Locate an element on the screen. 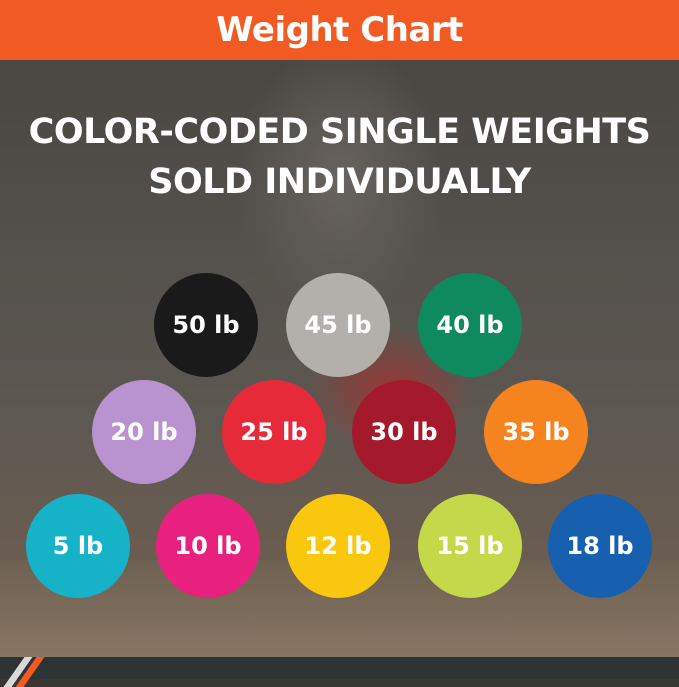 This screenshot has width=679, height=687. weight-label: 50 lb is located at coordinates (206, 325).